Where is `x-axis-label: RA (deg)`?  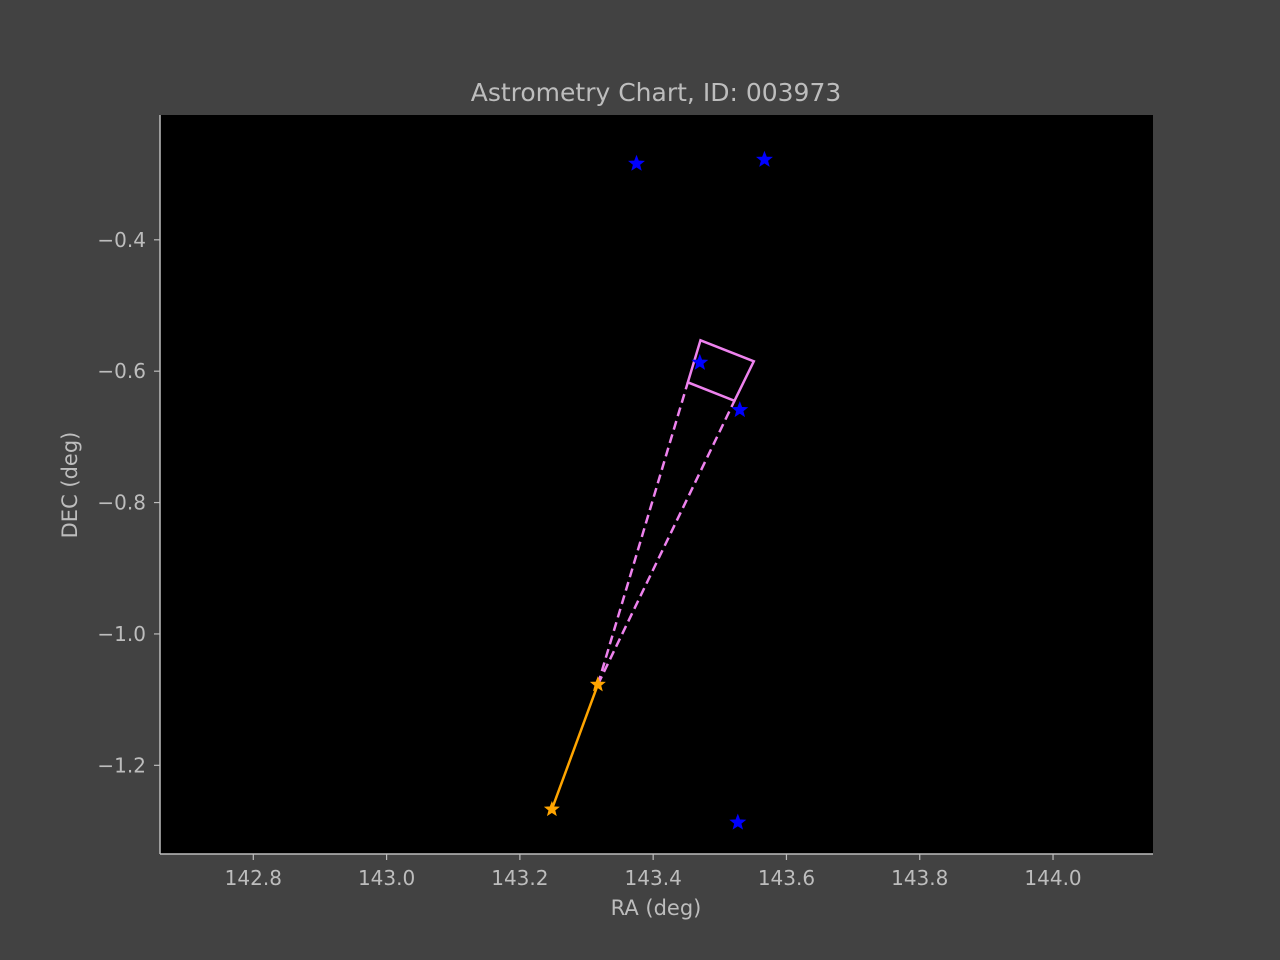
x-axis-label: RA (deg) is located at coordinates (656, 908).